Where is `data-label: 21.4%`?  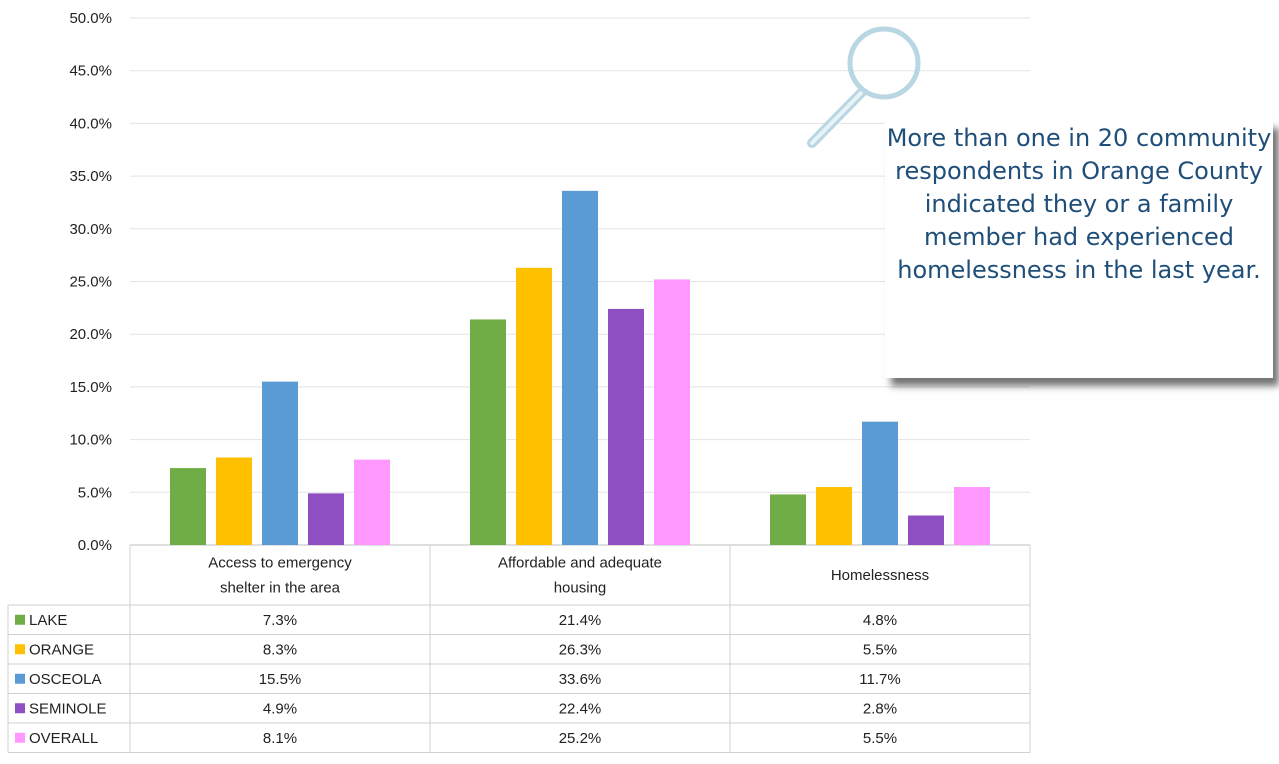 data-label: 21.4% is located at coordinates (580, 620).